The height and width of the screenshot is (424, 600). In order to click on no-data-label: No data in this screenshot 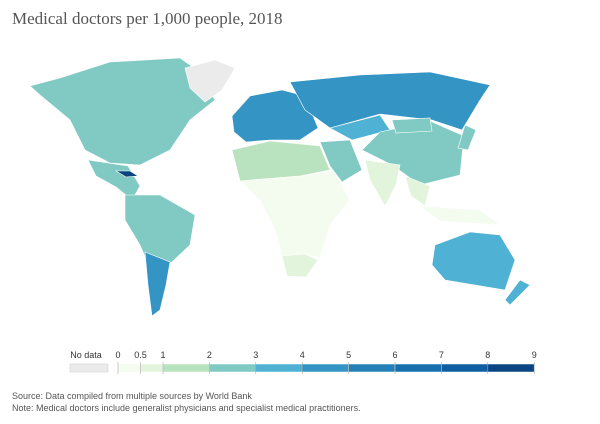, I will do `click(86, 355)`.